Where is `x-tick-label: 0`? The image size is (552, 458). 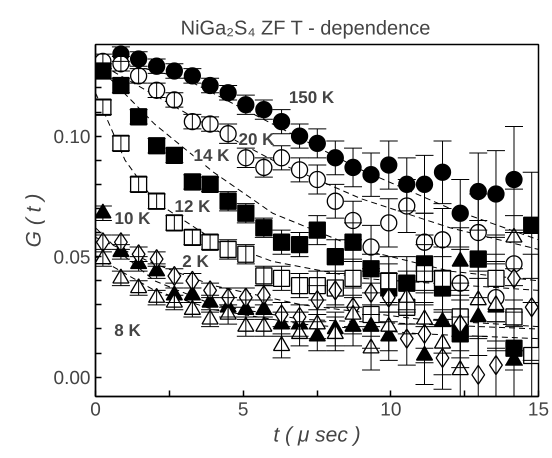
x-tick-label: 0 is located at coordinates (95, 410).